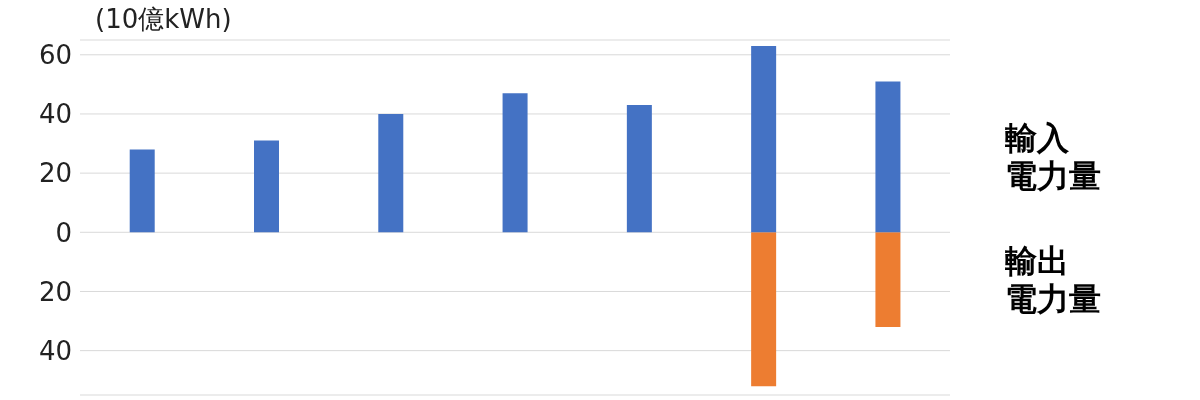 Image resolution: width=1200 pixels, height=400 pixels. I want to click on y-tick-label: 60, so click(55, 55).